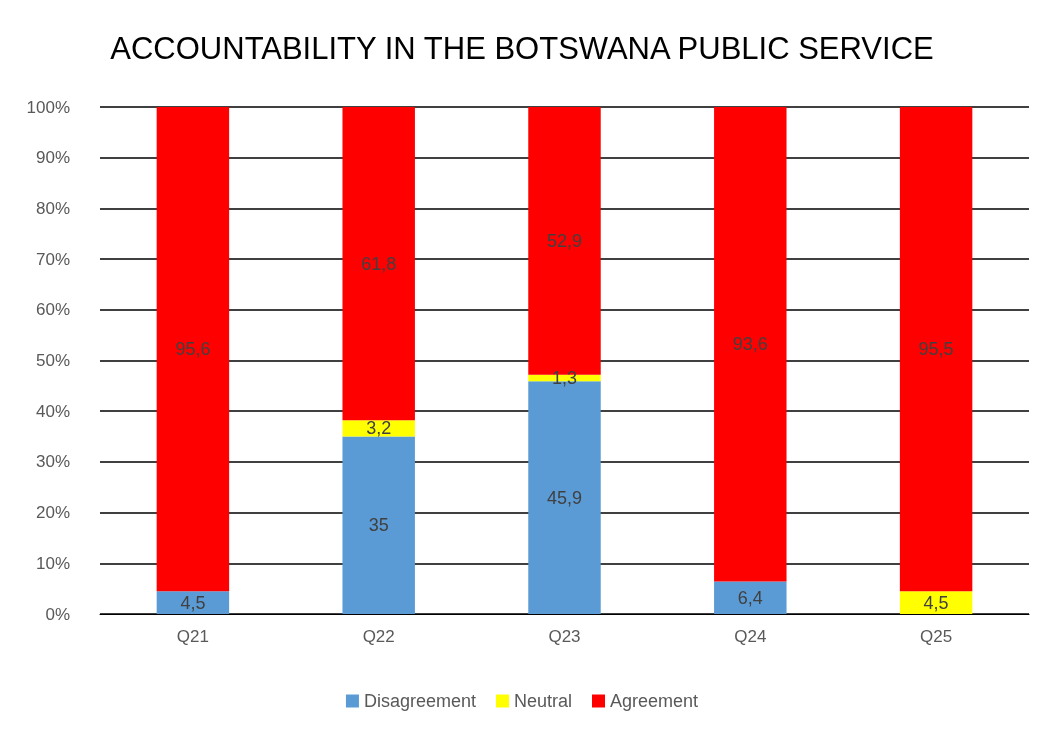  Describe the element at coordinates (543, 701) in the screenshot. I see `legend-label: Neutral` at that location.